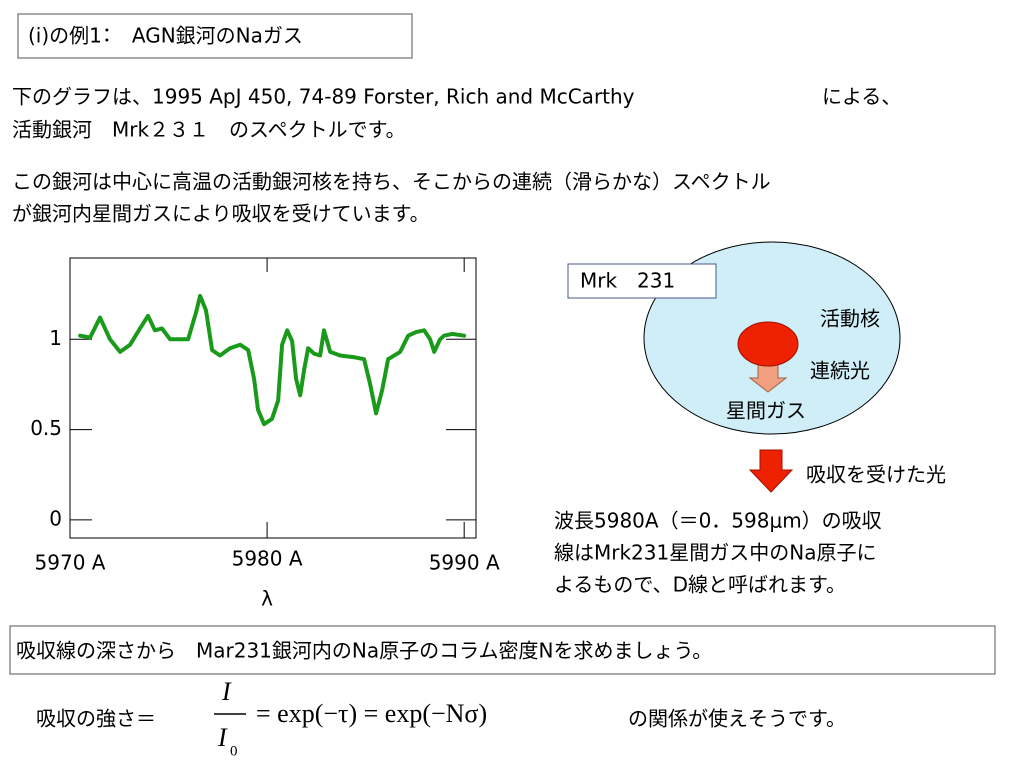 Image resolution: width=1024 pixels, height=768 pixels. What do you see at coordinates (371, 713) in the screenshot?
I see `formula-rhs: = exp(−τ) = exp(−Nσ)` at bounding box center [371, 713].